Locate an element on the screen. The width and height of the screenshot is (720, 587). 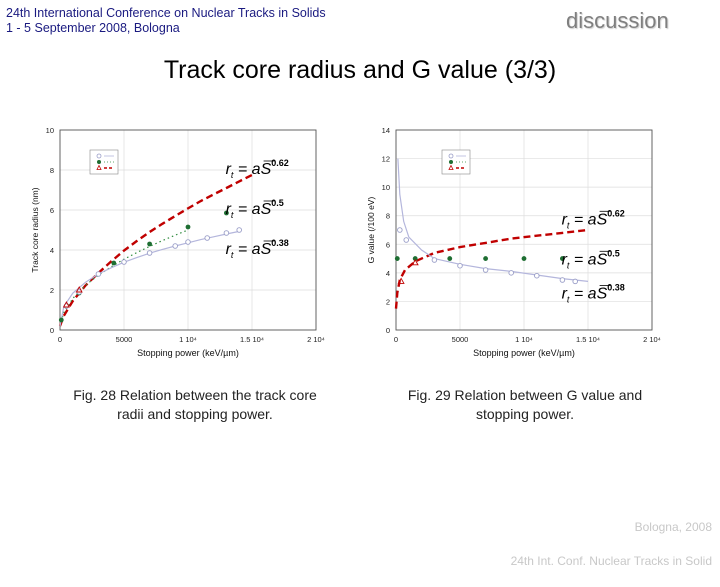
slide-title: Track core radius and G value (3/3) is located at coordinates (360, 70).